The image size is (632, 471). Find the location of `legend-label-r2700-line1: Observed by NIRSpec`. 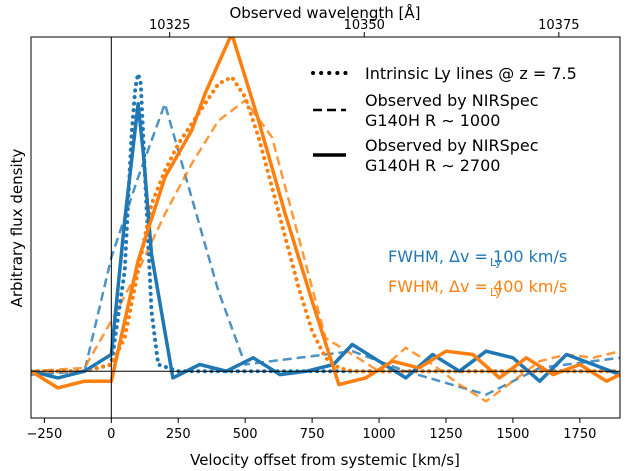

legend-label-r2700-line1: Observed by NIRSpec is located at coordinates (452, 145).